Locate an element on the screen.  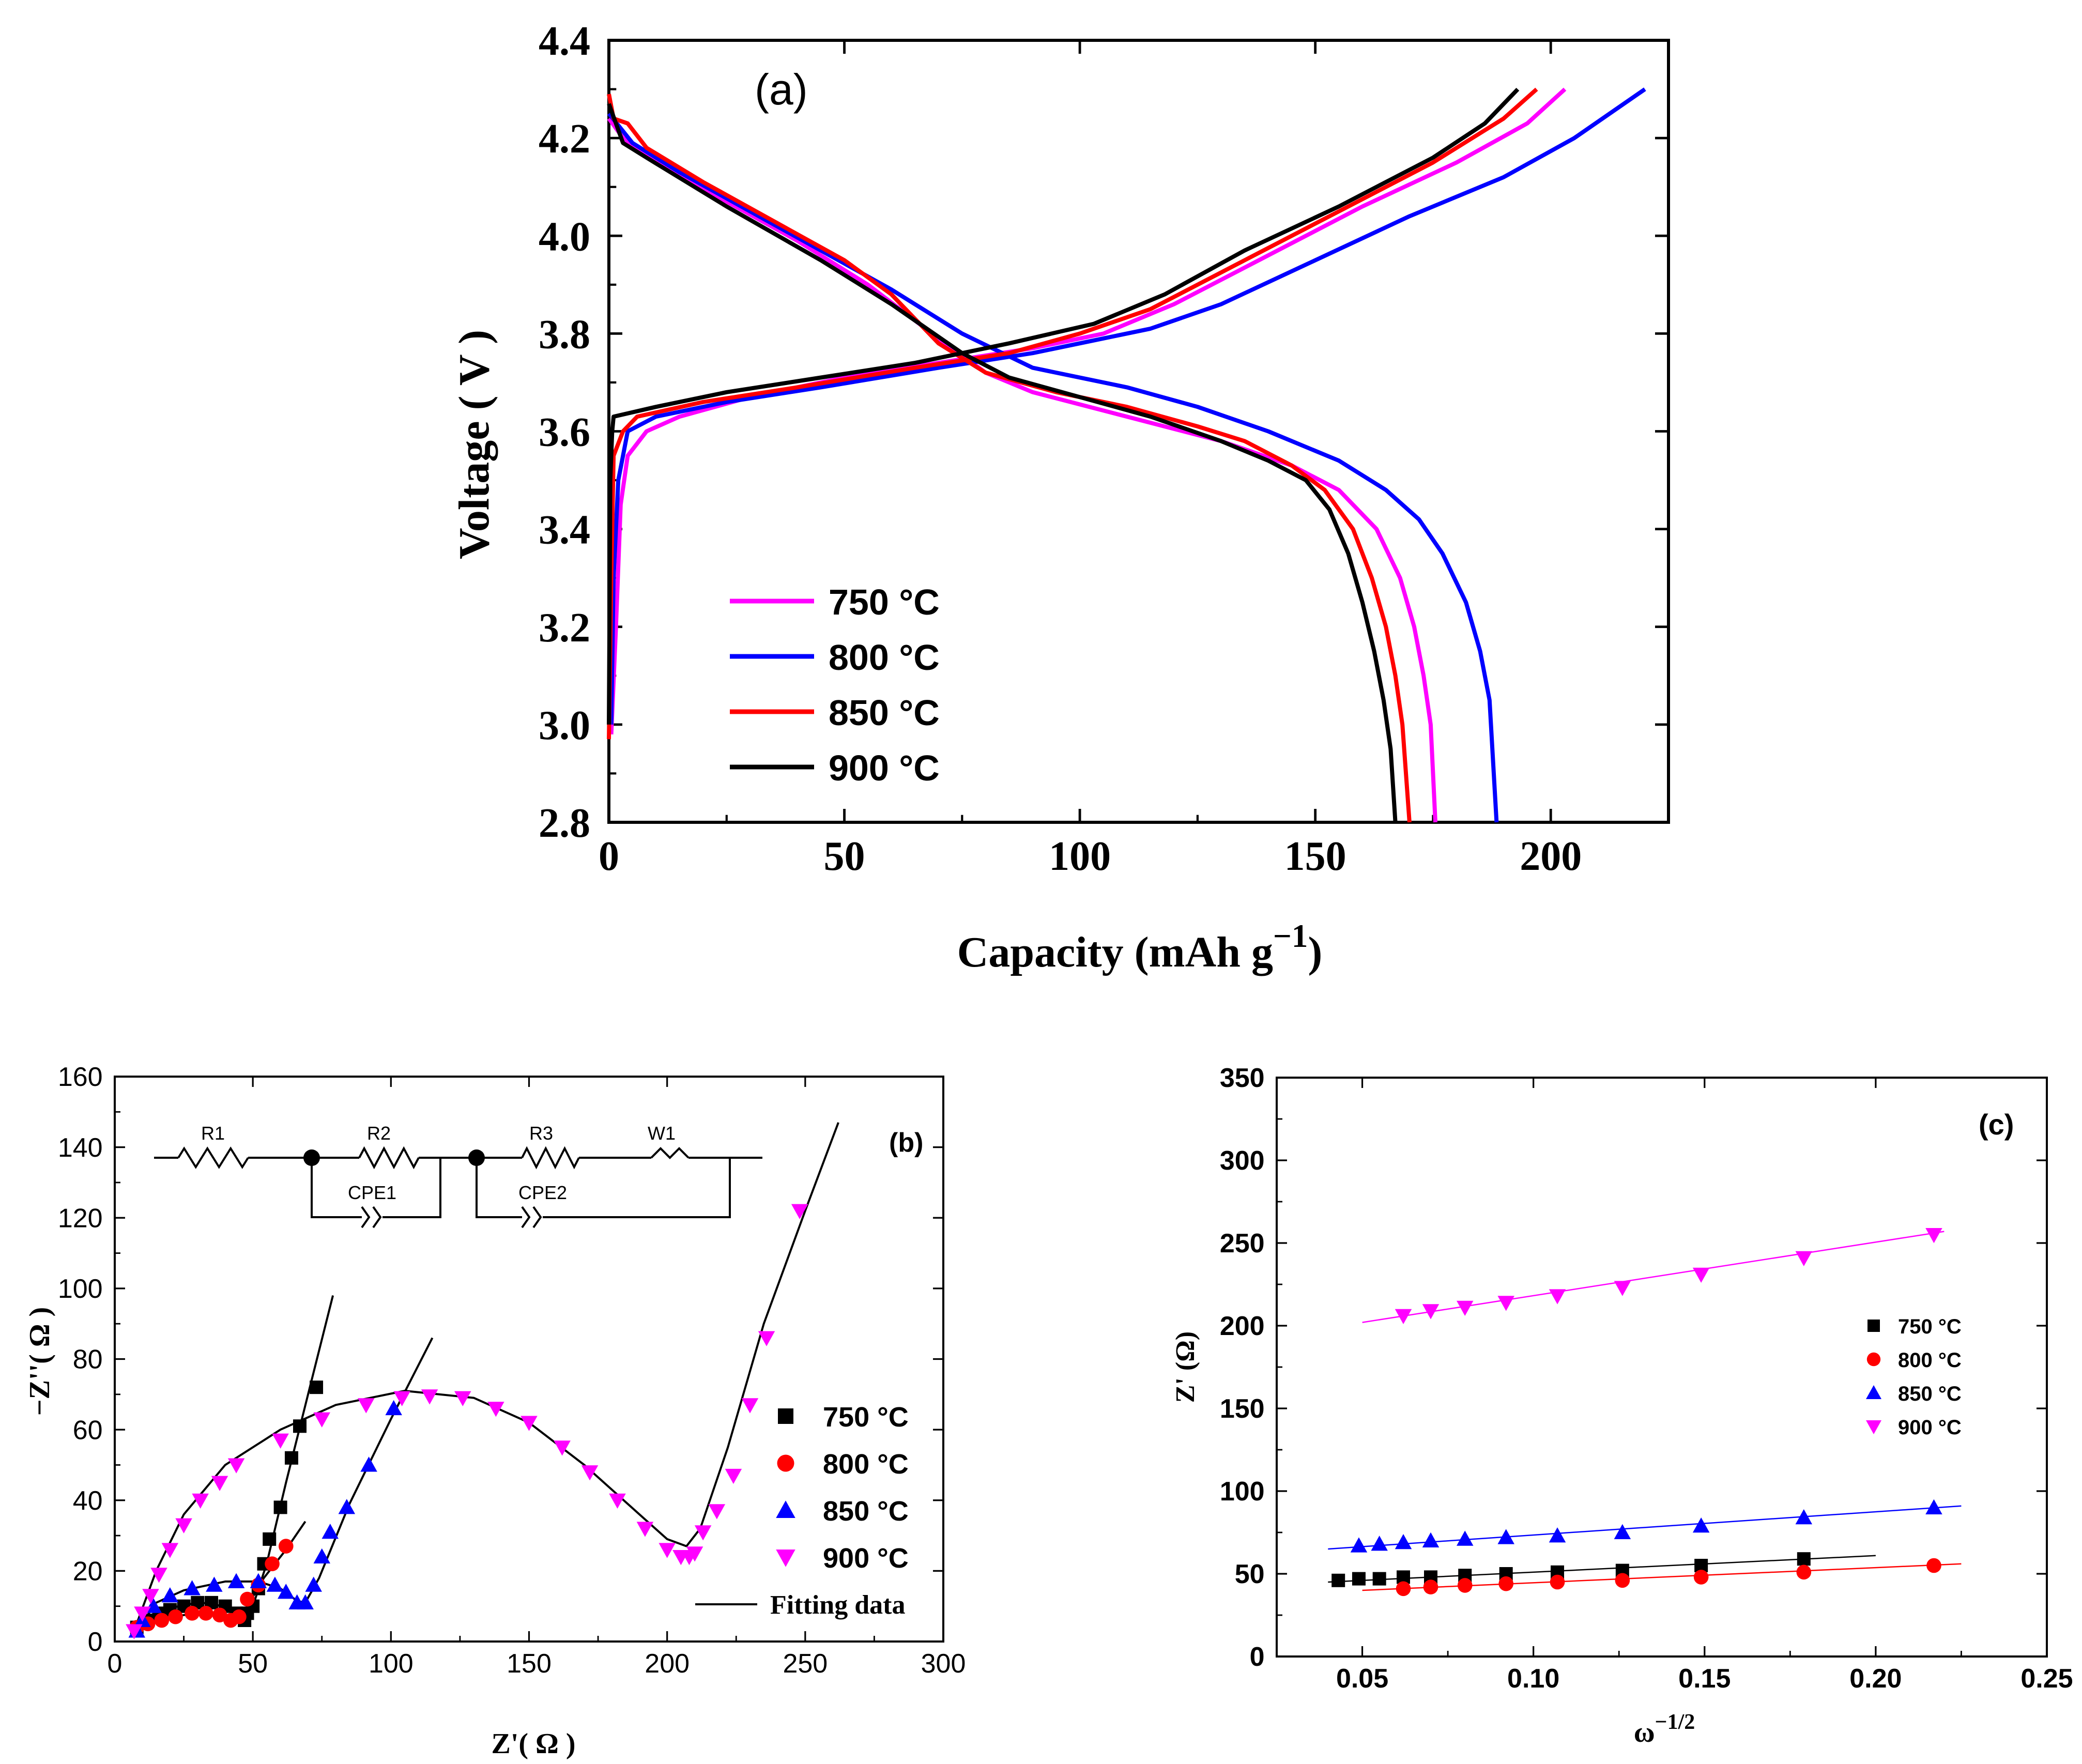
x-axis-title-a-end: ) is located at coordinates (1315, 952).